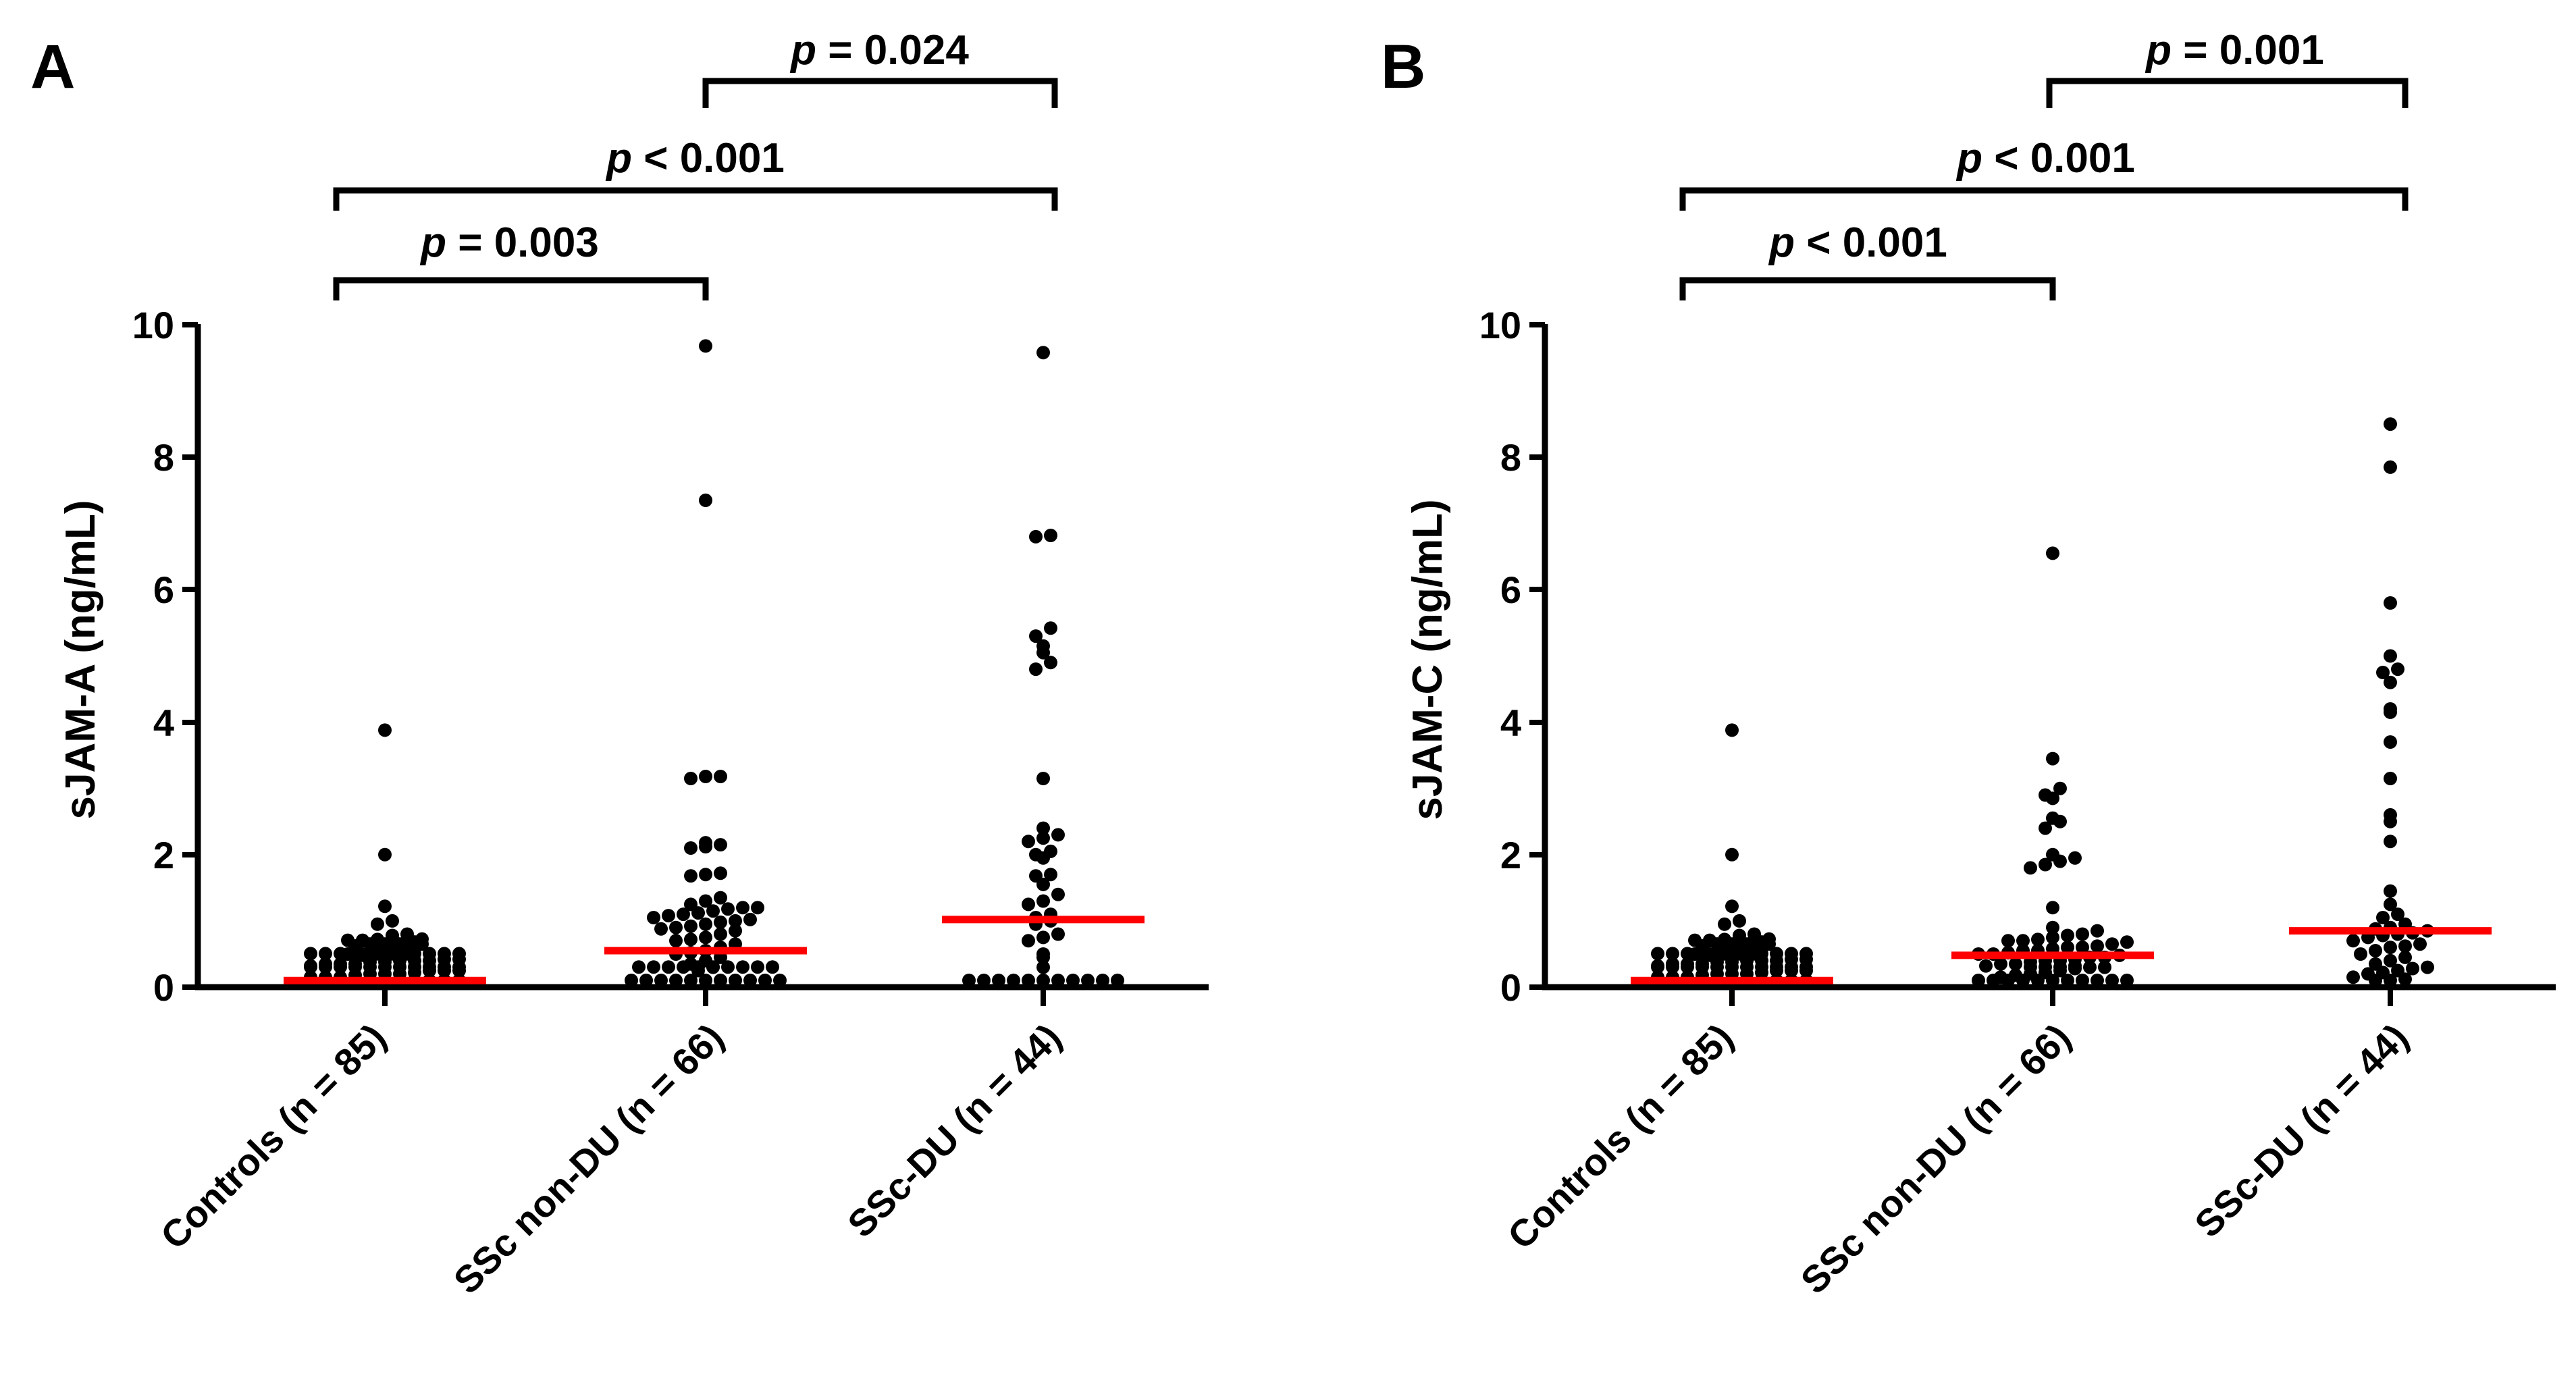 Image resolution: width=2576 pixels, height=1399 pixels. What do you see at coordinates (2045, 158) in the screenshot?
I see `p-value-label: p < 0.001` at bounding box center [2045, 158].